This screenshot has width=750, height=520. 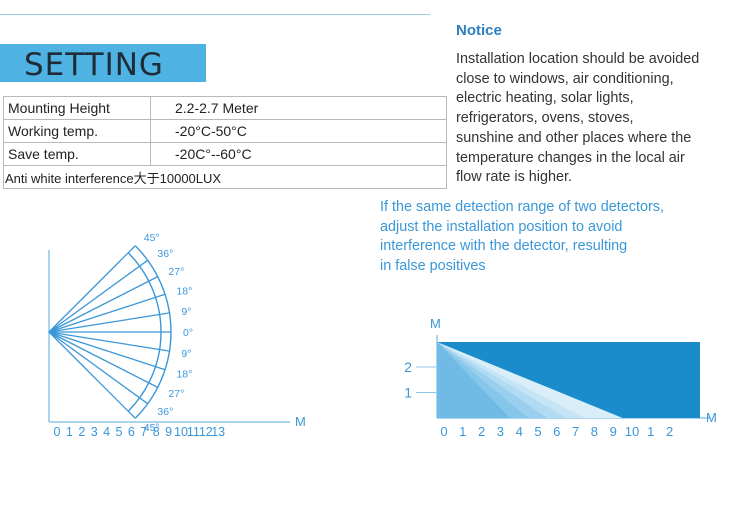 I want to click on detection-zone, so click(x=473, y=380).